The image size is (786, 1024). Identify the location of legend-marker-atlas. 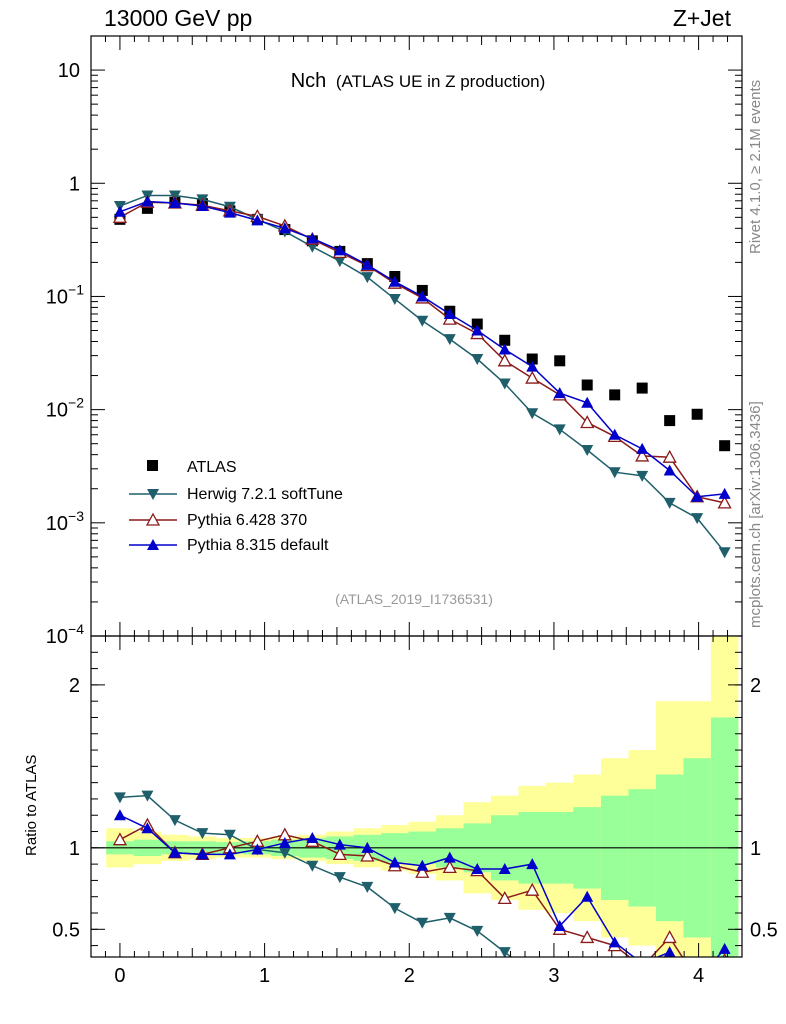
(152, 465).